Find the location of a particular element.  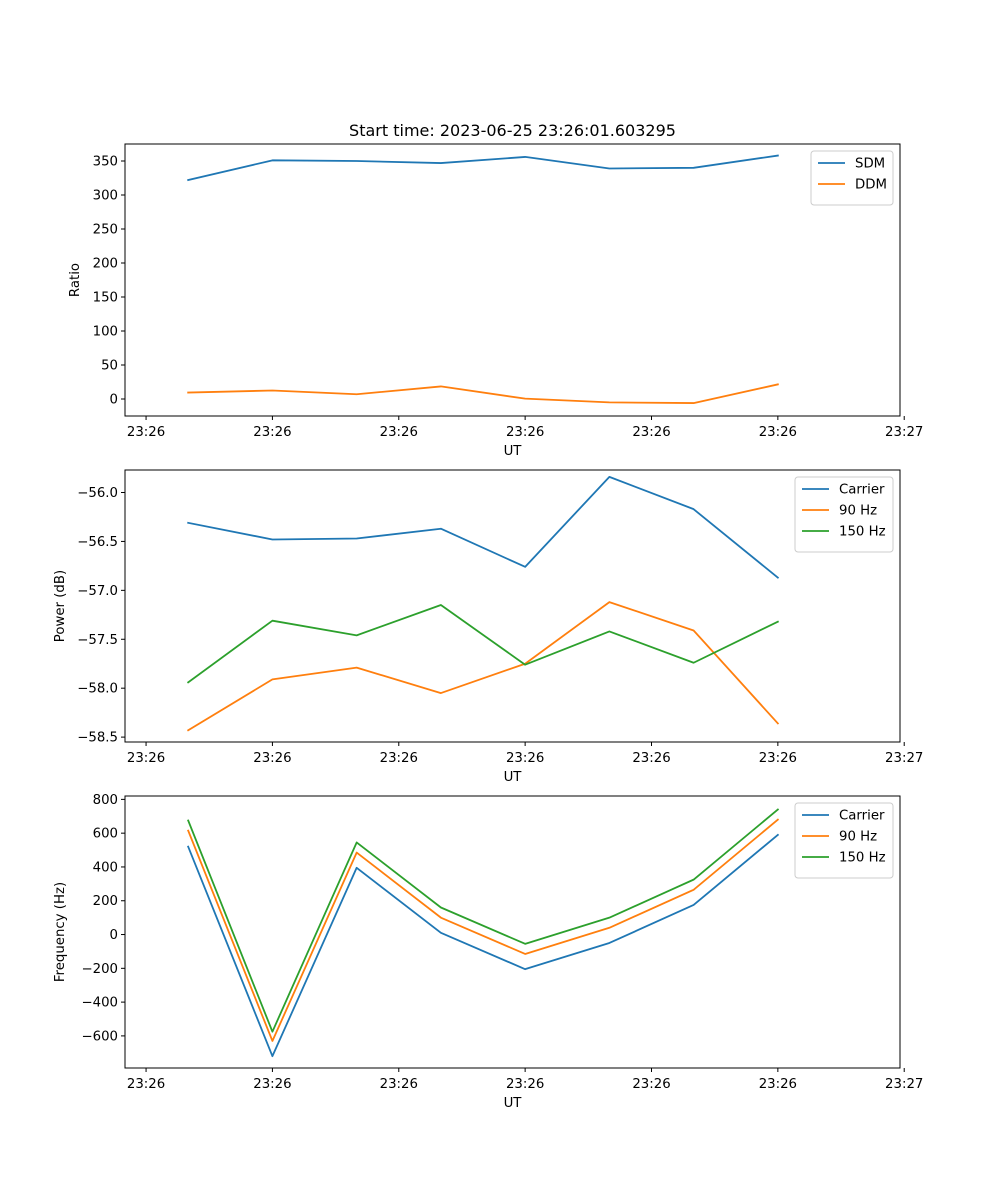

legend: SDM DDM is located at coordinates (852, 178).